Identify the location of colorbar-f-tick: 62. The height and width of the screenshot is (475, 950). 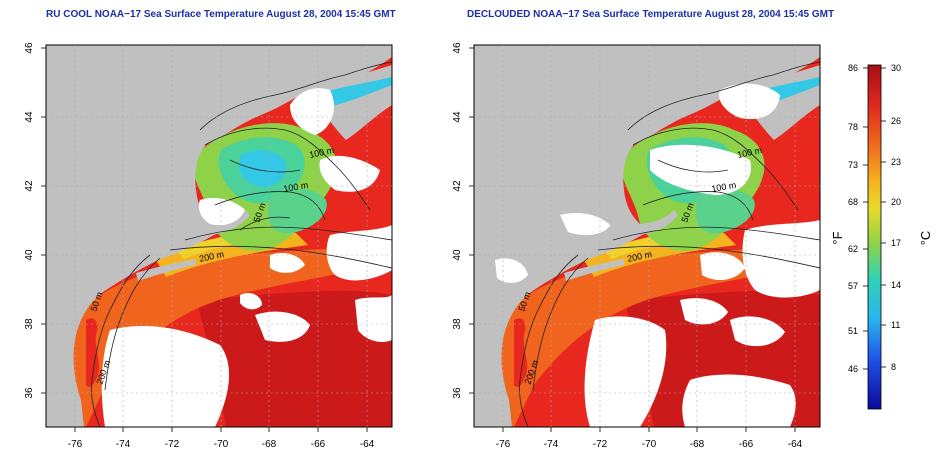
(853, 249).